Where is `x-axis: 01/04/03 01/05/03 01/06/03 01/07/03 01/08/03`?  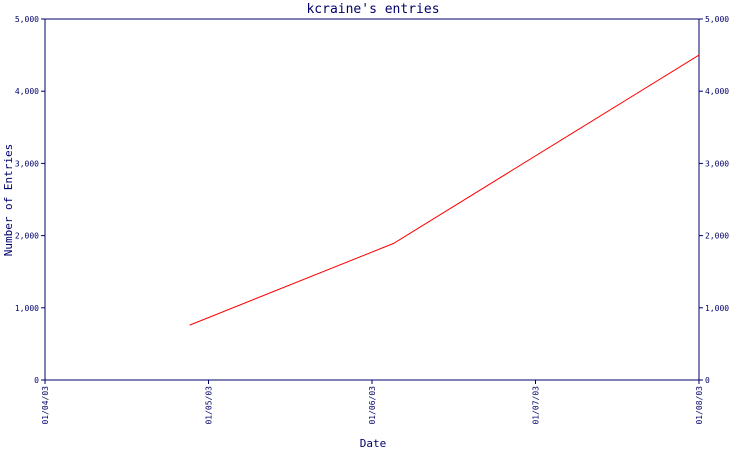
x-axis: 01/04/03 01/05/03 01/06/03 01/07/03 01/08/03 is located at coordinates (372, 402).